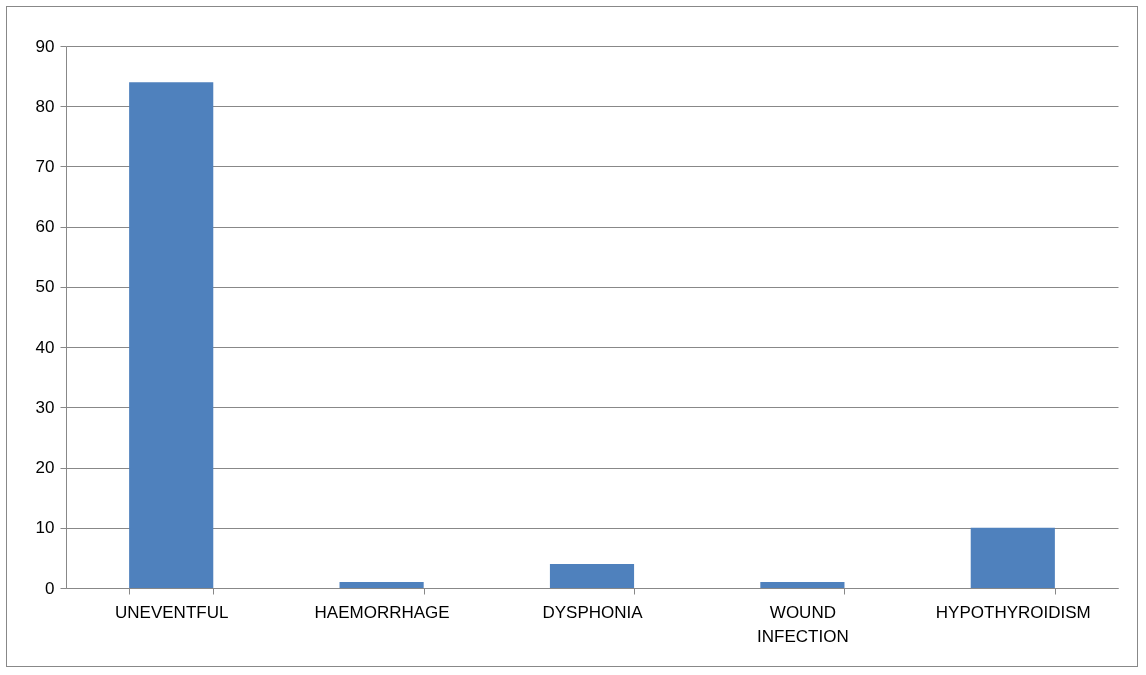 The height and width of the screenshot is (675, 1146). Describe the element at coordinates (45, 106) in the screenshot. I see `y-tick-label: 80` at that location.